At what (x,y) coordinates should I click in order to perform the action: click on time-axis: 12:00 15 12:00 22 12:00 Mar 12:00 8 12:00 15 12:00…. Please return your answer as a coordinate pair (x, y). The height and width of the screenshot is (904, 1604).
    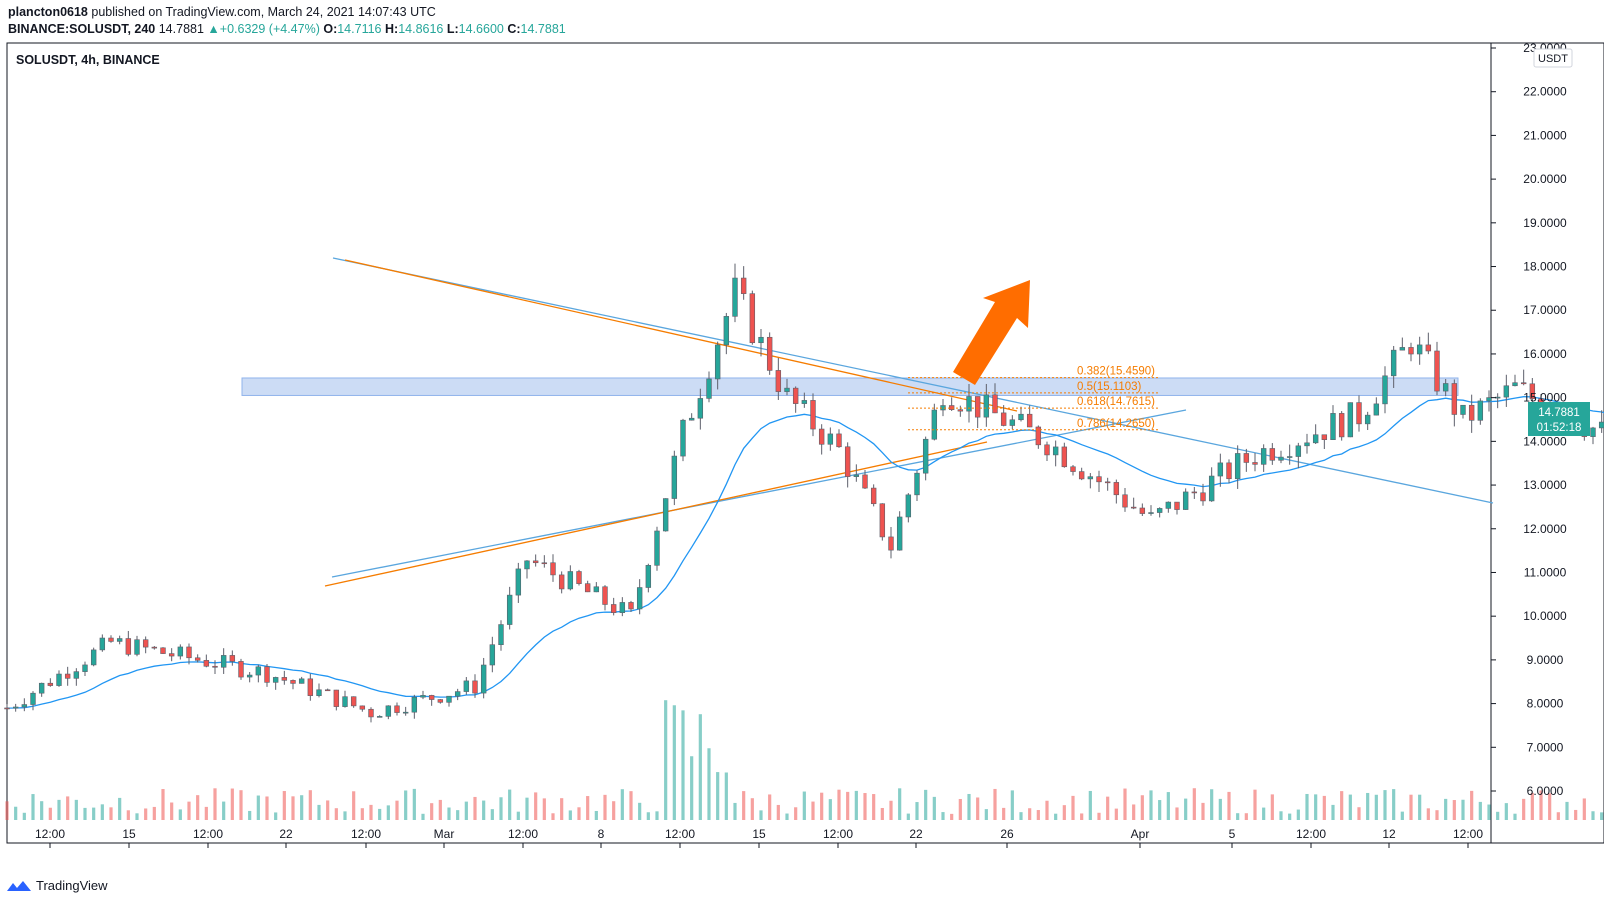
    Looking at the image, I should click on (759, 837).